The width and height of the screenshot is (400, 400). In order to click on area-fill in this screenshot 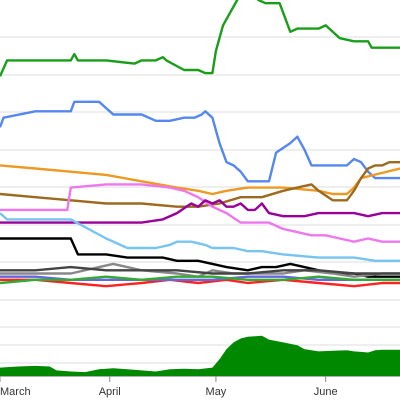, I will do `click(200, 355)`.